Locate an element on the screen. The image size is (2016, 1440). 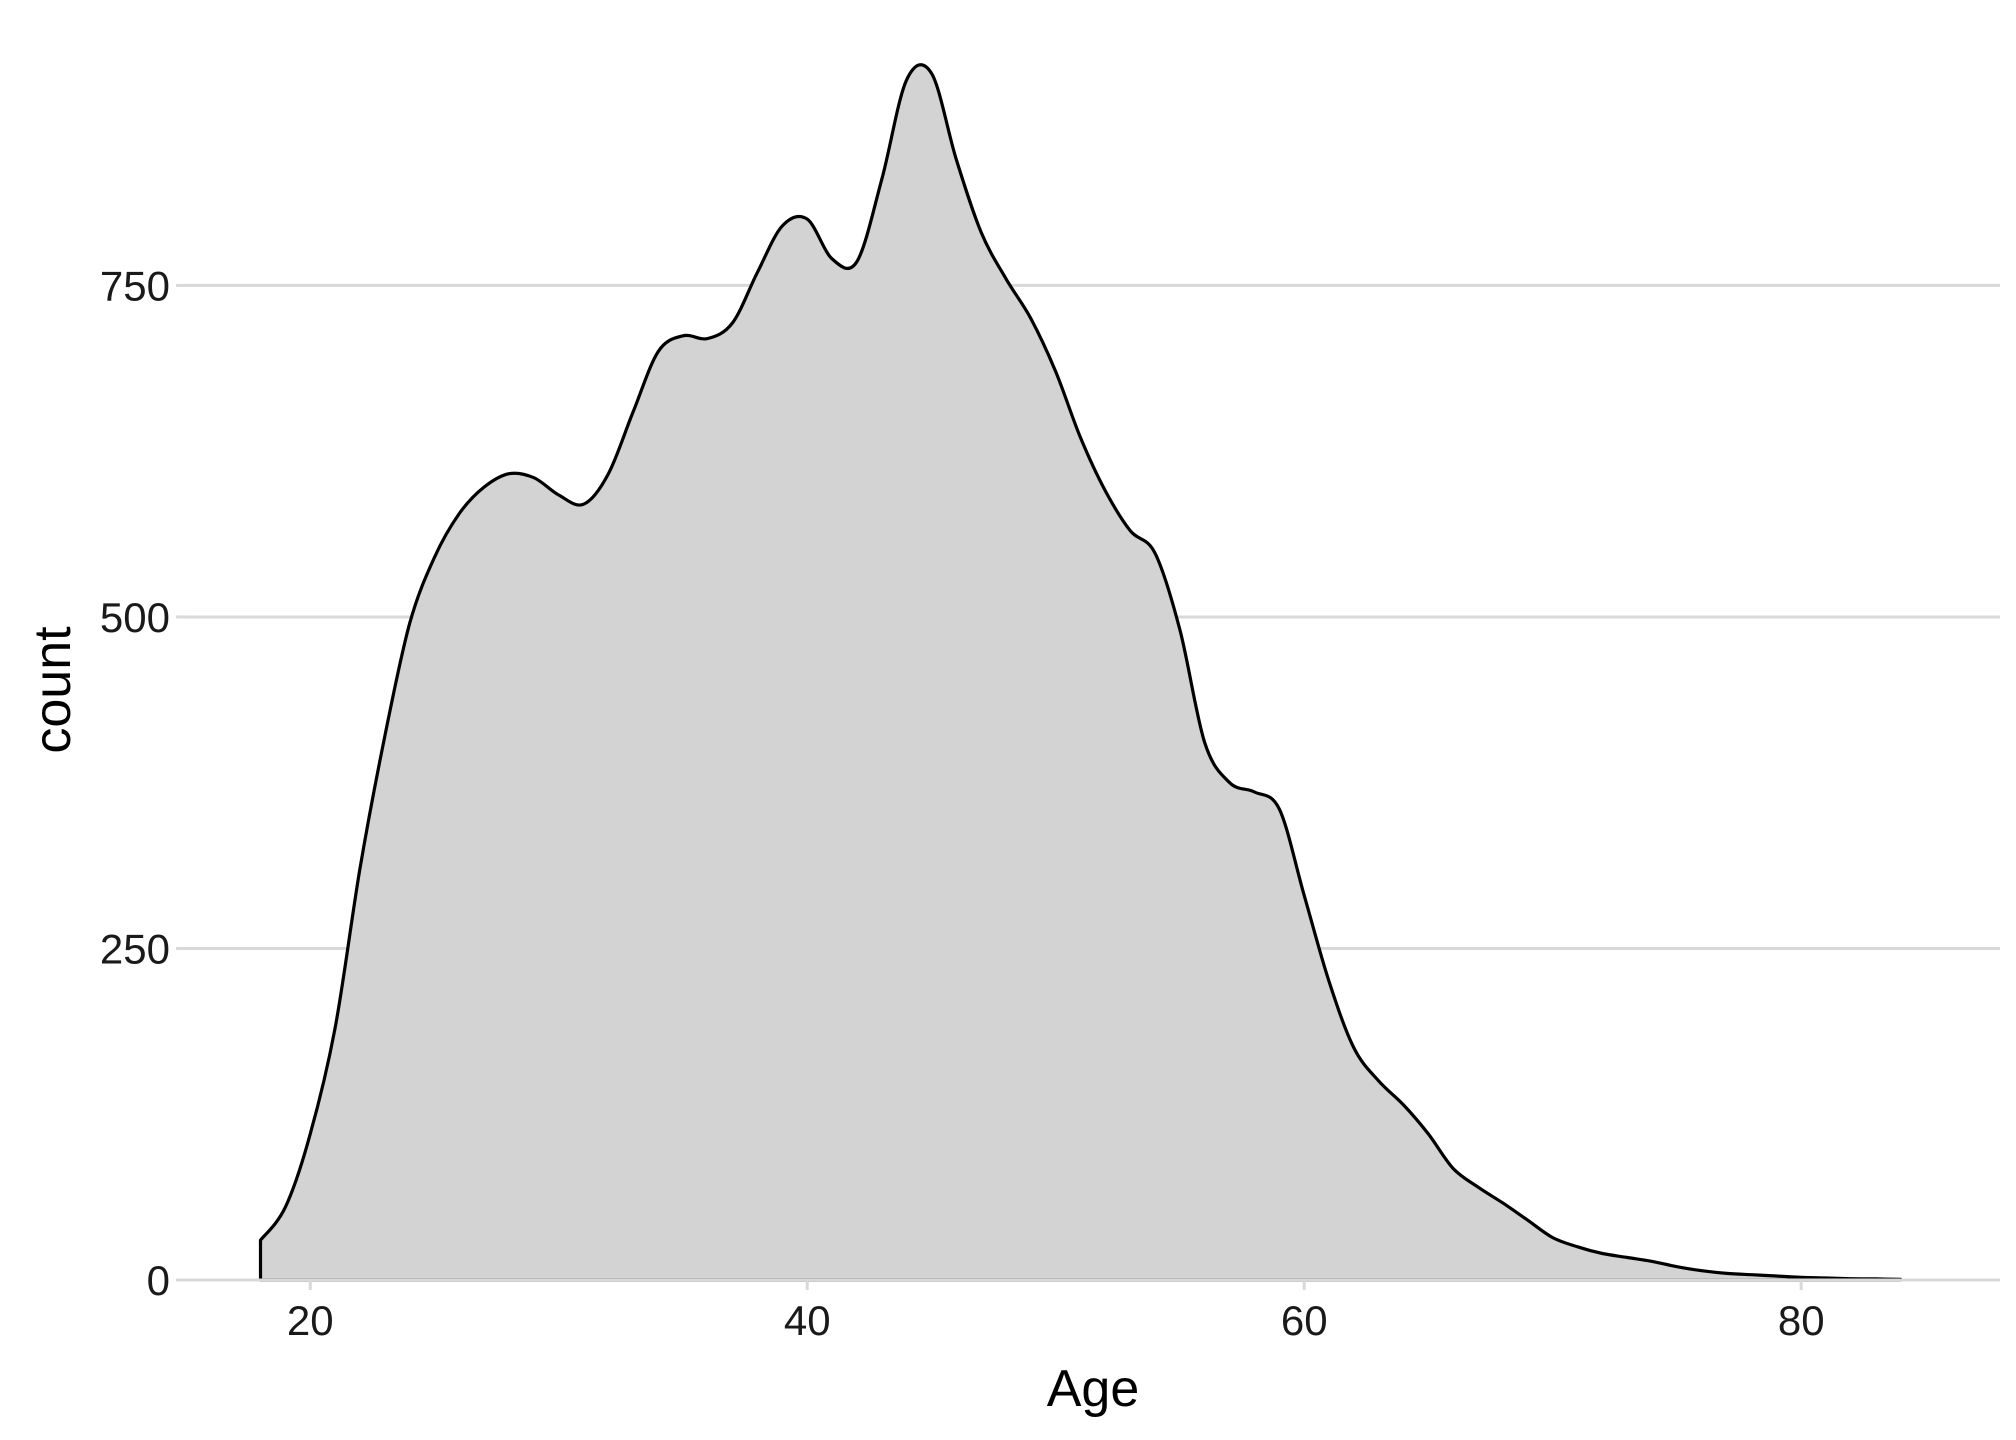
x-tick-label-60: 60 is located at coordinates (1304, 1320).